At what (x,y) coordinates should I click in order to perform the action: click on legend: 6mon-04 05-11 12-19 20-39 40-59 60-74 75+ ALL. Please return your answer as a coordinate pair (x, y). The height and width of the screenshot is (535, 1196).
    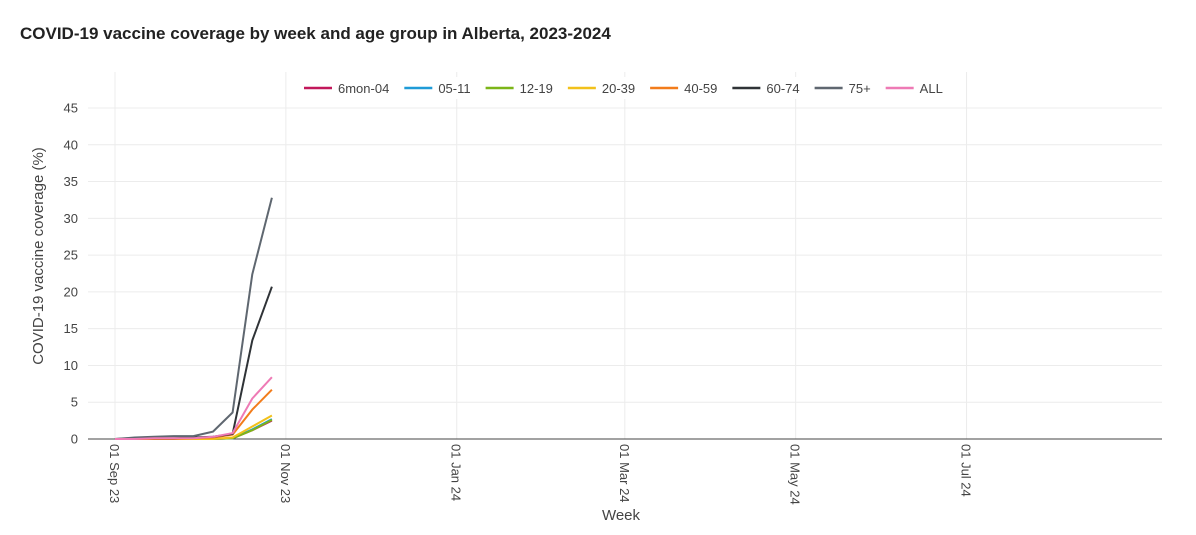
    Looking at the image, I should click on (622, 88).